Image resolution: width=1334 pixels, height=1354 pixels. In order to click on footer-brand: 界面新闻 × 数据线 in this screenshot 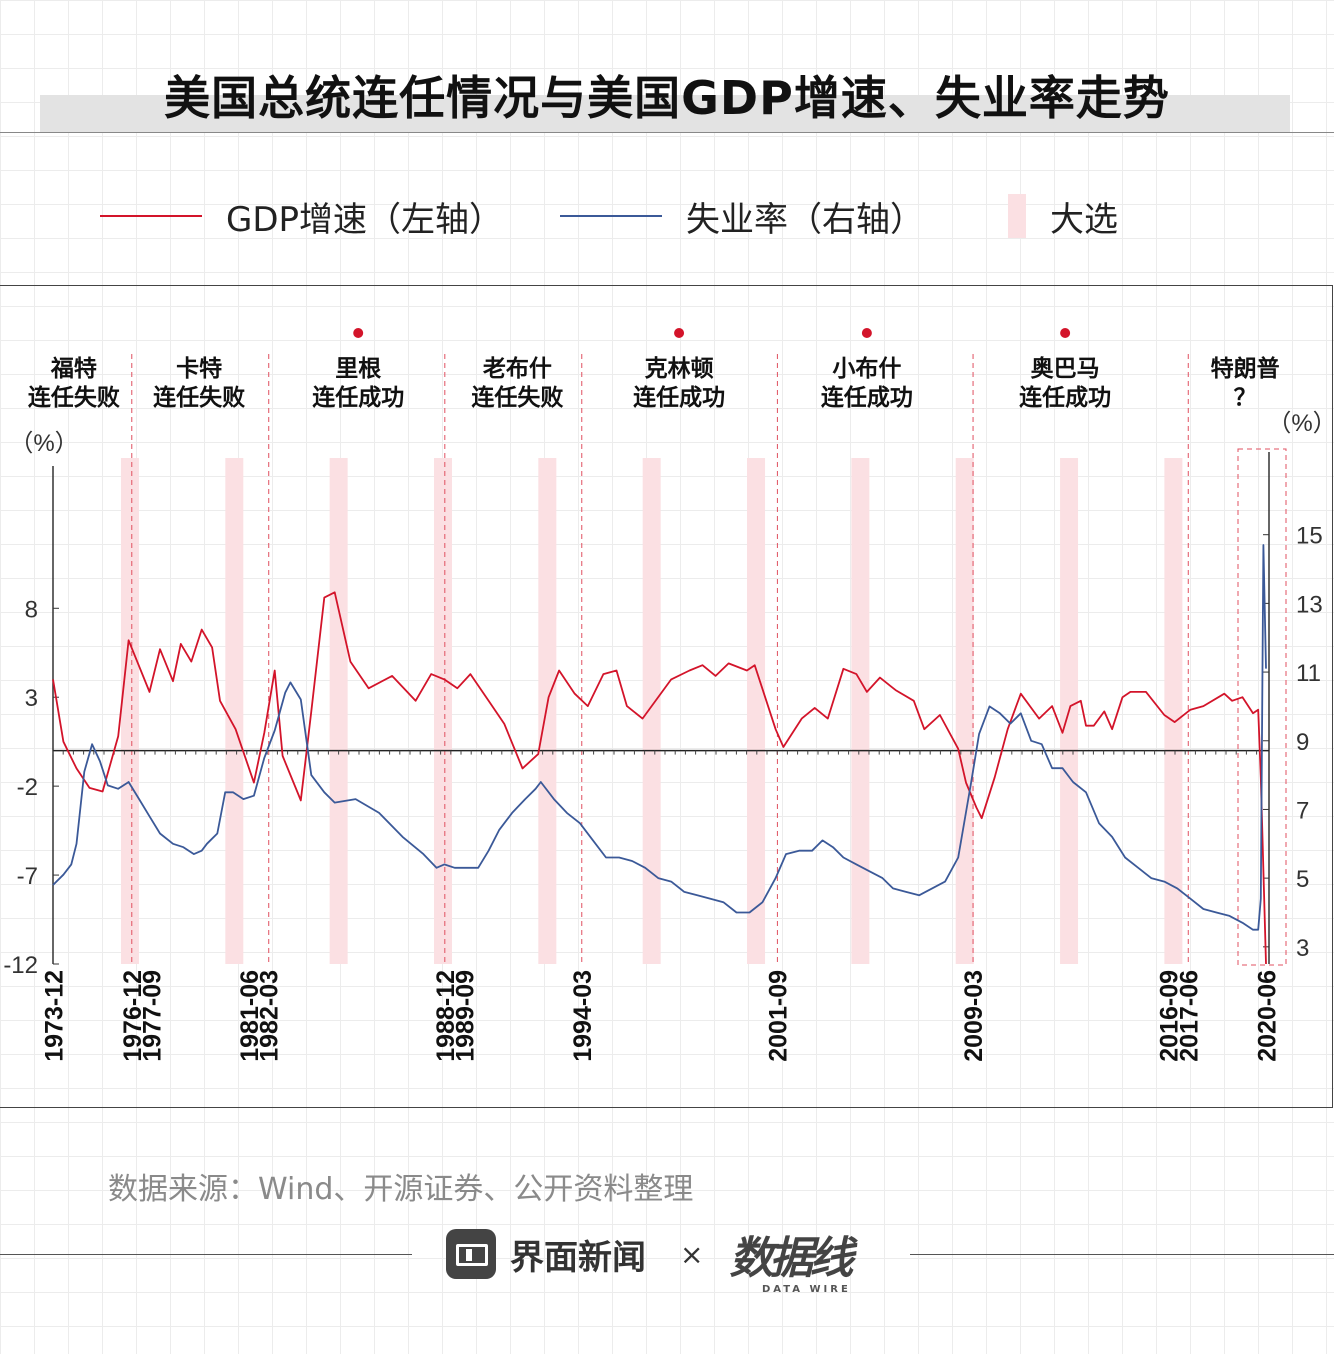, I will do `click(649, 1255)`.